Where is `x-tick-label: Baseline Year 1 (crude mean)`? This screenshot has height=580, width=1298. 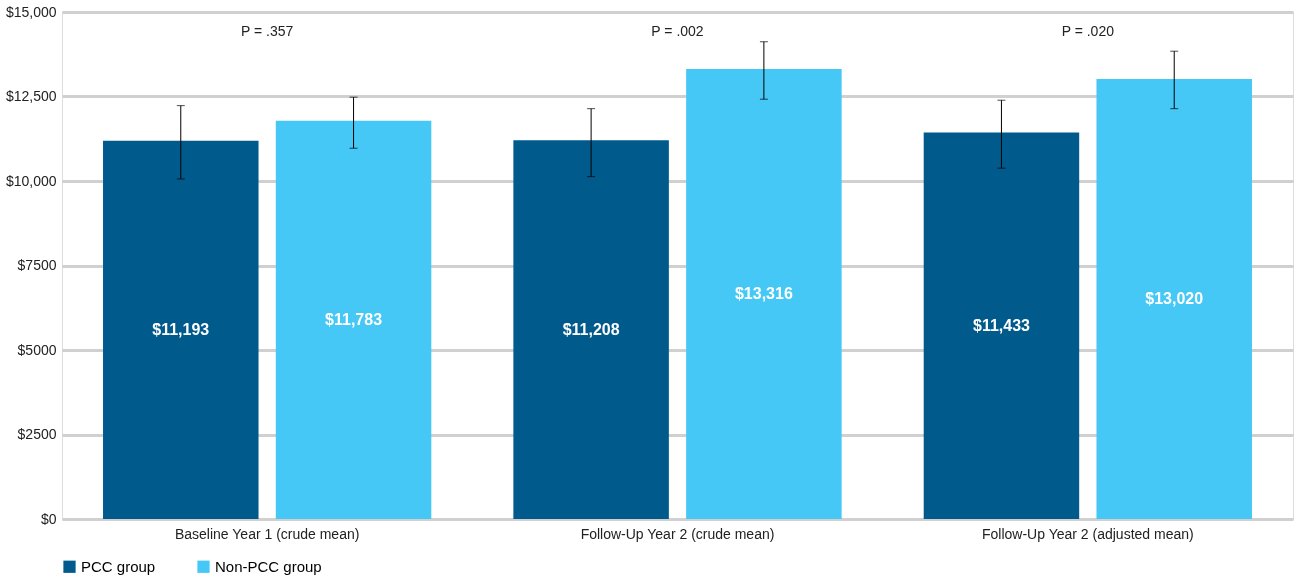
x-tick-label: Baseline Year 1 (crude mean) is located at coordinates (267, 533).